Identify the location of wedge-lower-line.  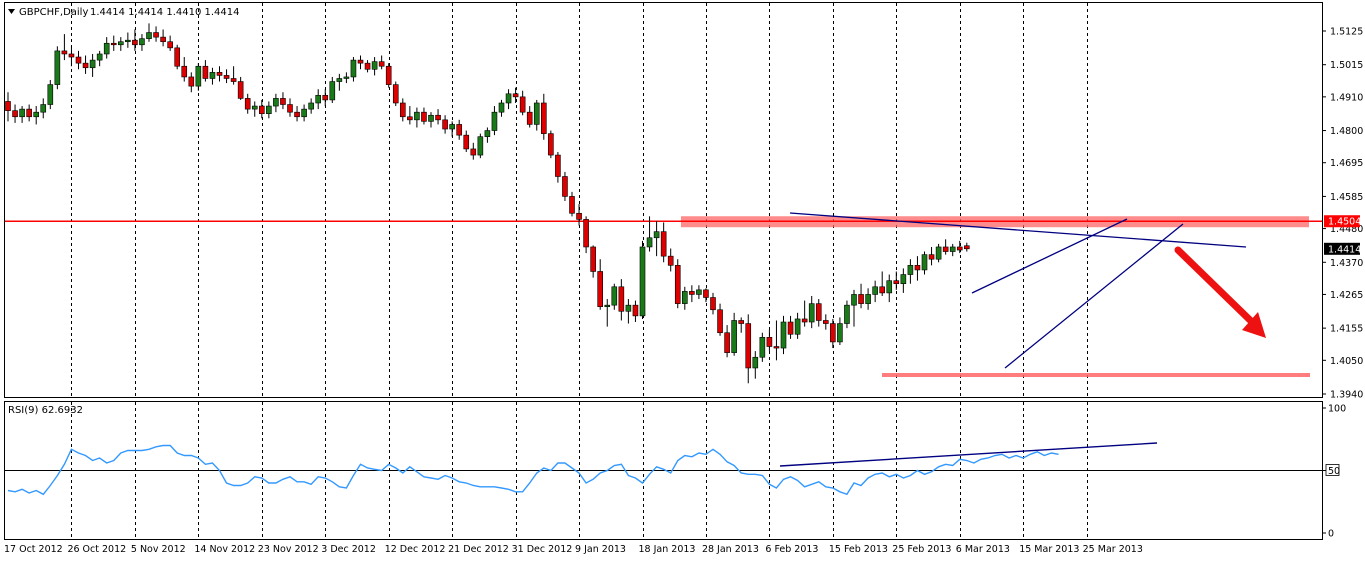
(1094, 296).